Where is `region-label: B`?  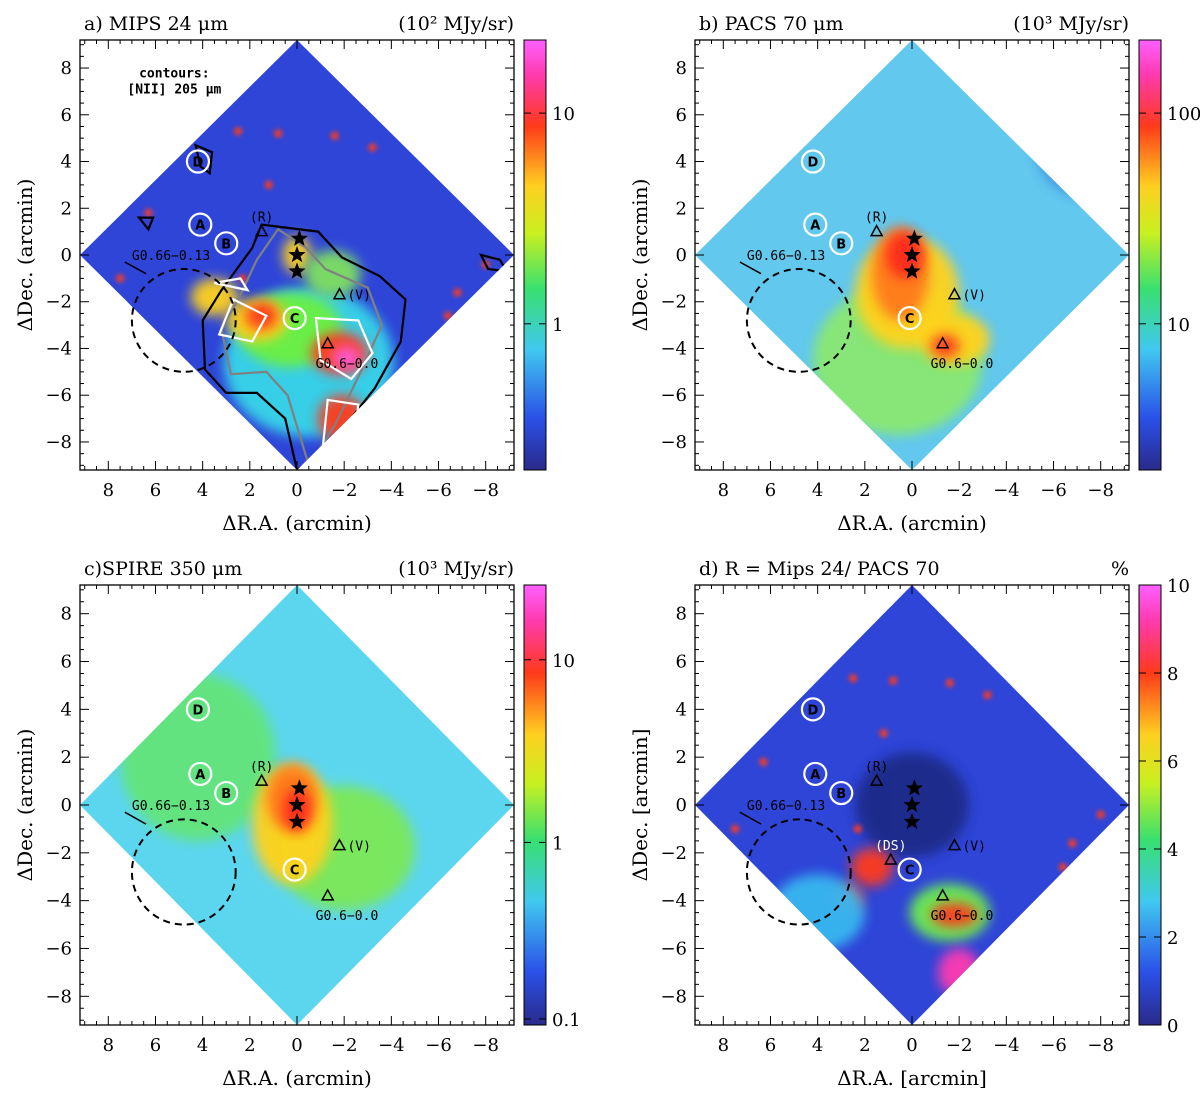
region-label: B is located at coordinates (841, 244).